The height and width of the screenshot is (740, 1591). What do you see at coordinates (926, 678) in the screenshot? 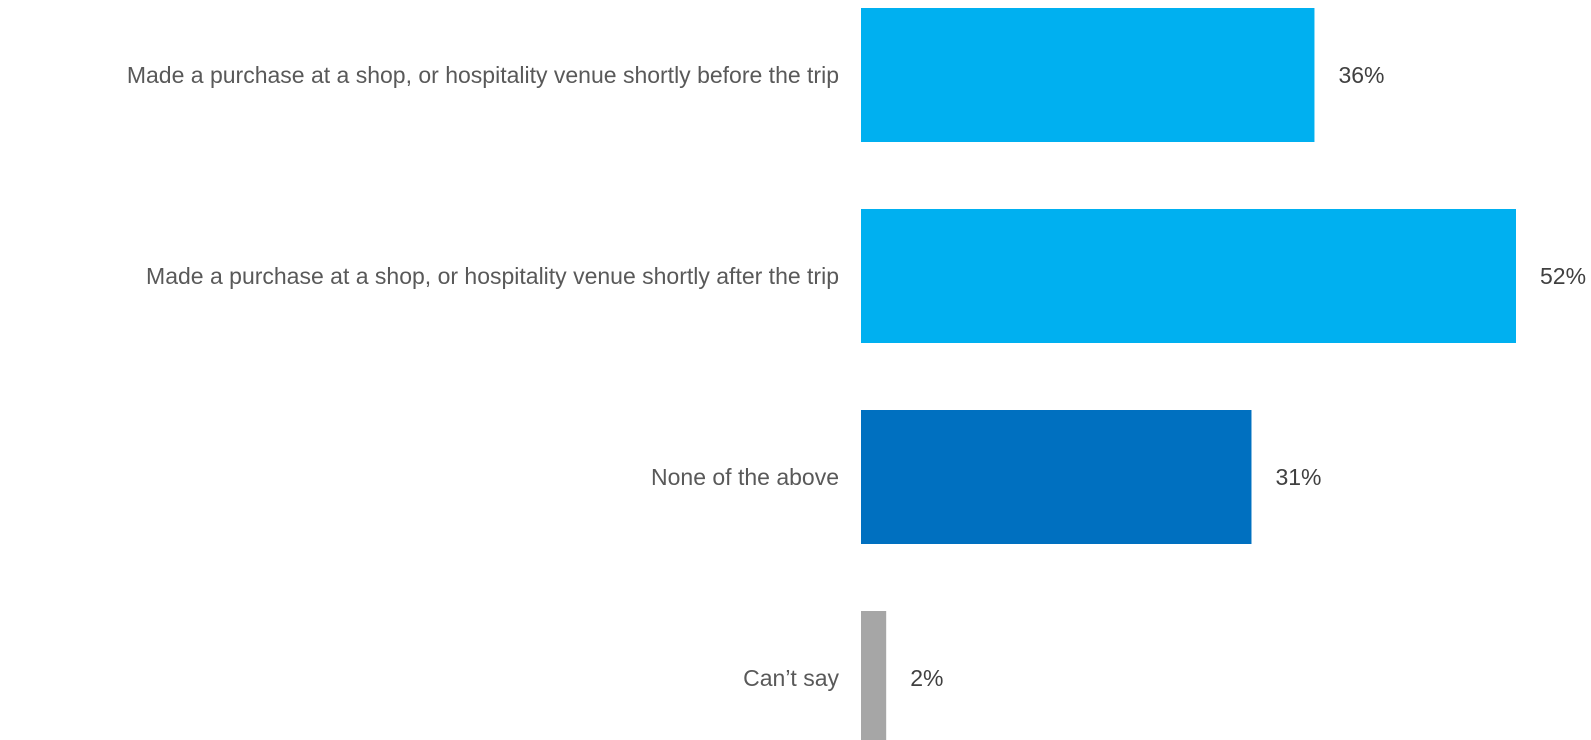
I see `value-label-4: 2%` at bounding box center [926, 678].